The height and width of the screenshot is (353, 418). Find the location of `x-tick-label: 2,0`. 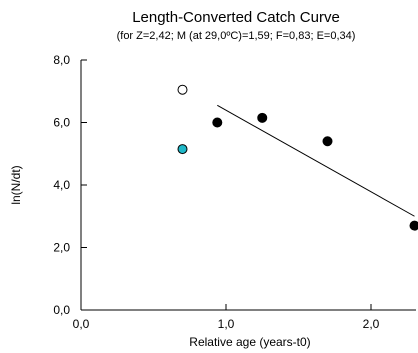

x-tick-label: 2,0 is located at coordinates (371, 324).